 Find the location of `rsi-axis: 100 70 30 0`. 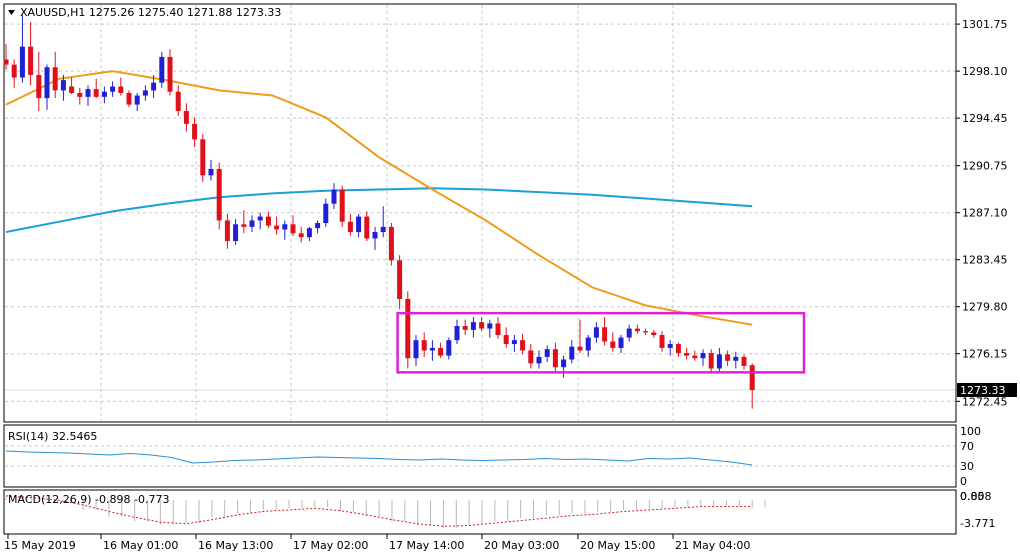

rsi-axis: 100 70 30 0 is located at coordinates (970, 456).